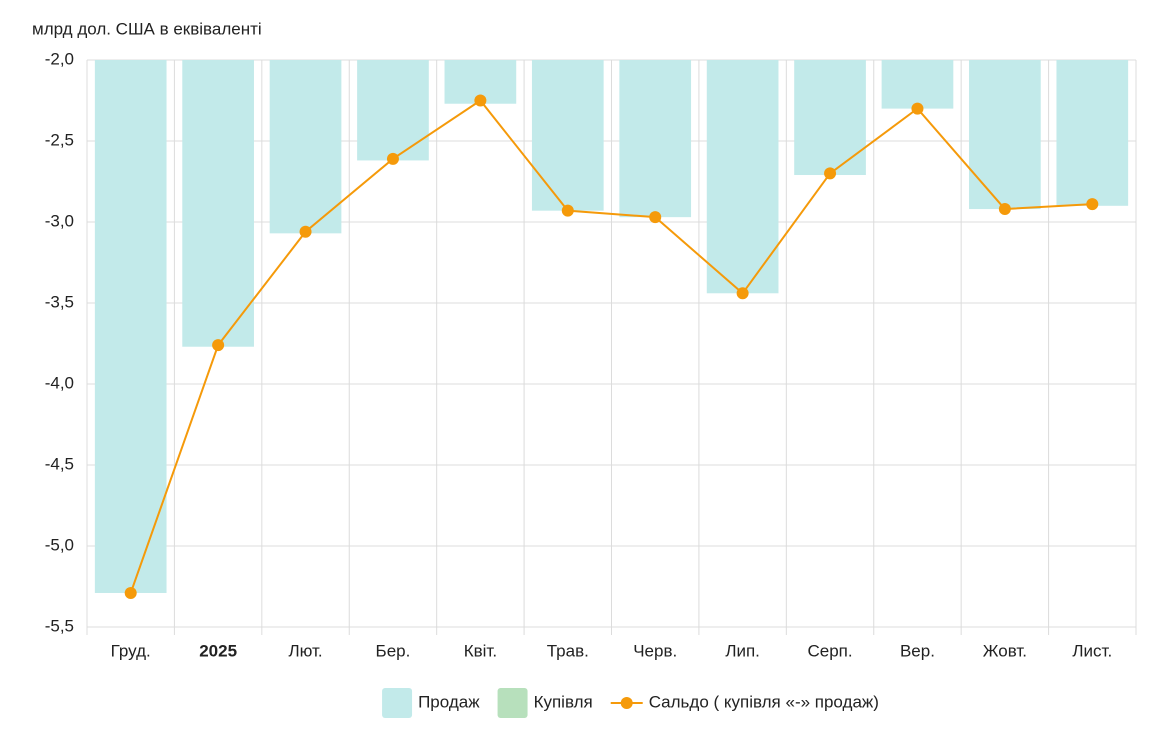 This screenshot has height=750, width=1161. What do you see at coordinates (917, 650) in the screenshot?
I see `x-tick-label: Вер.` at bounding box center [917, 650].